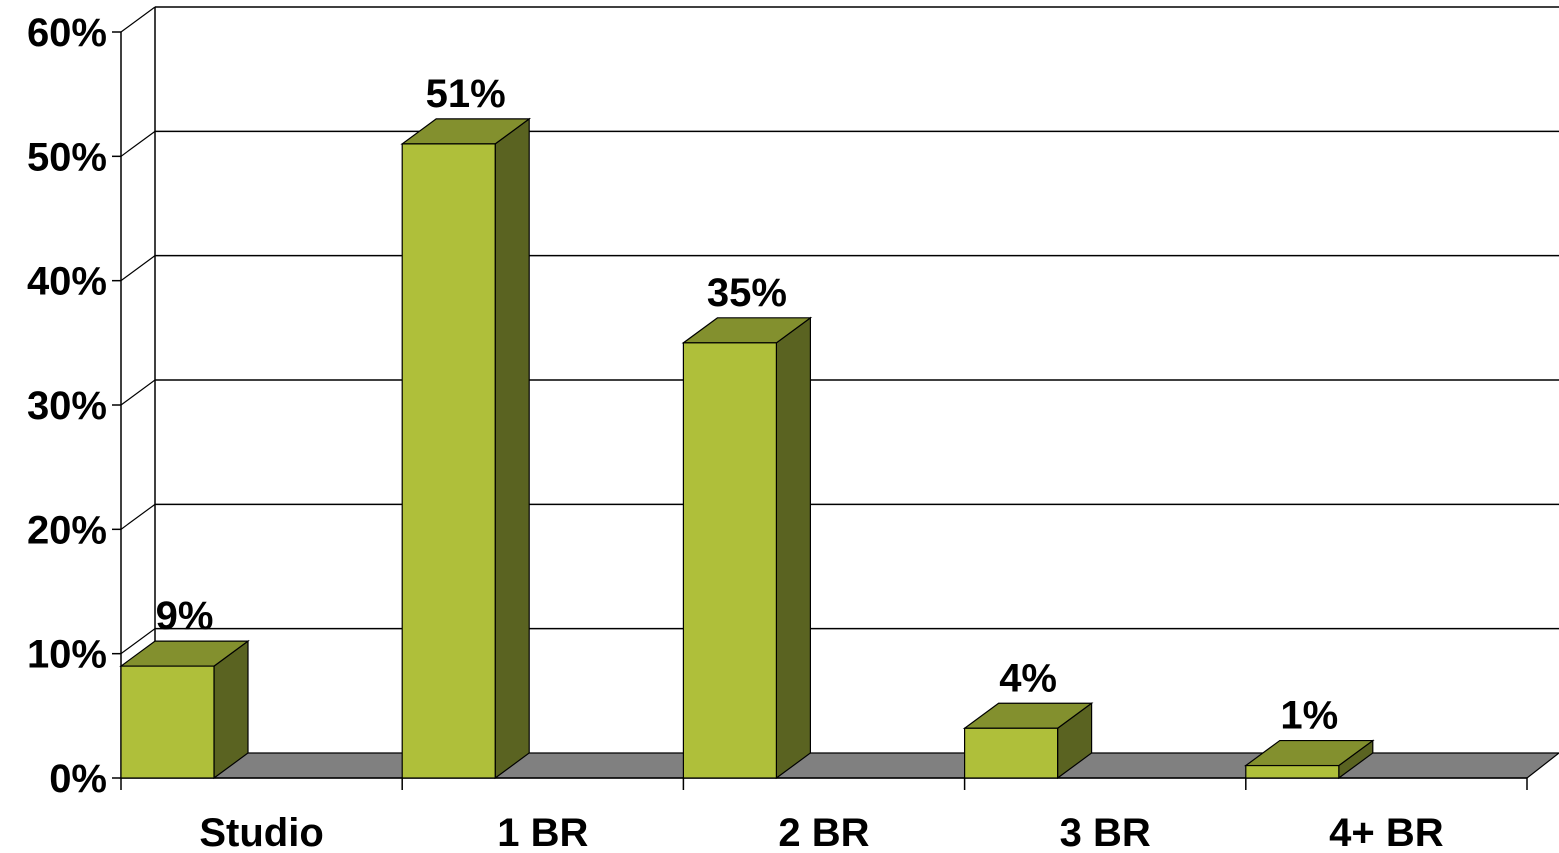 This screenshot has height=853, width=1559. Describe the element at coordinates (185, 616) in the screenshot. I see `data-label: 9%` at that location.